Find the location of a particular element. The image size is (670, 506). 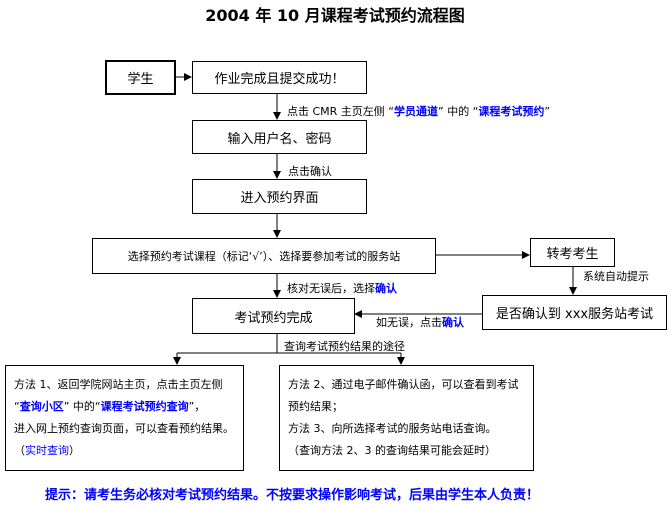

query-area-link: 查询小区 is located at coordinates (41, 406).